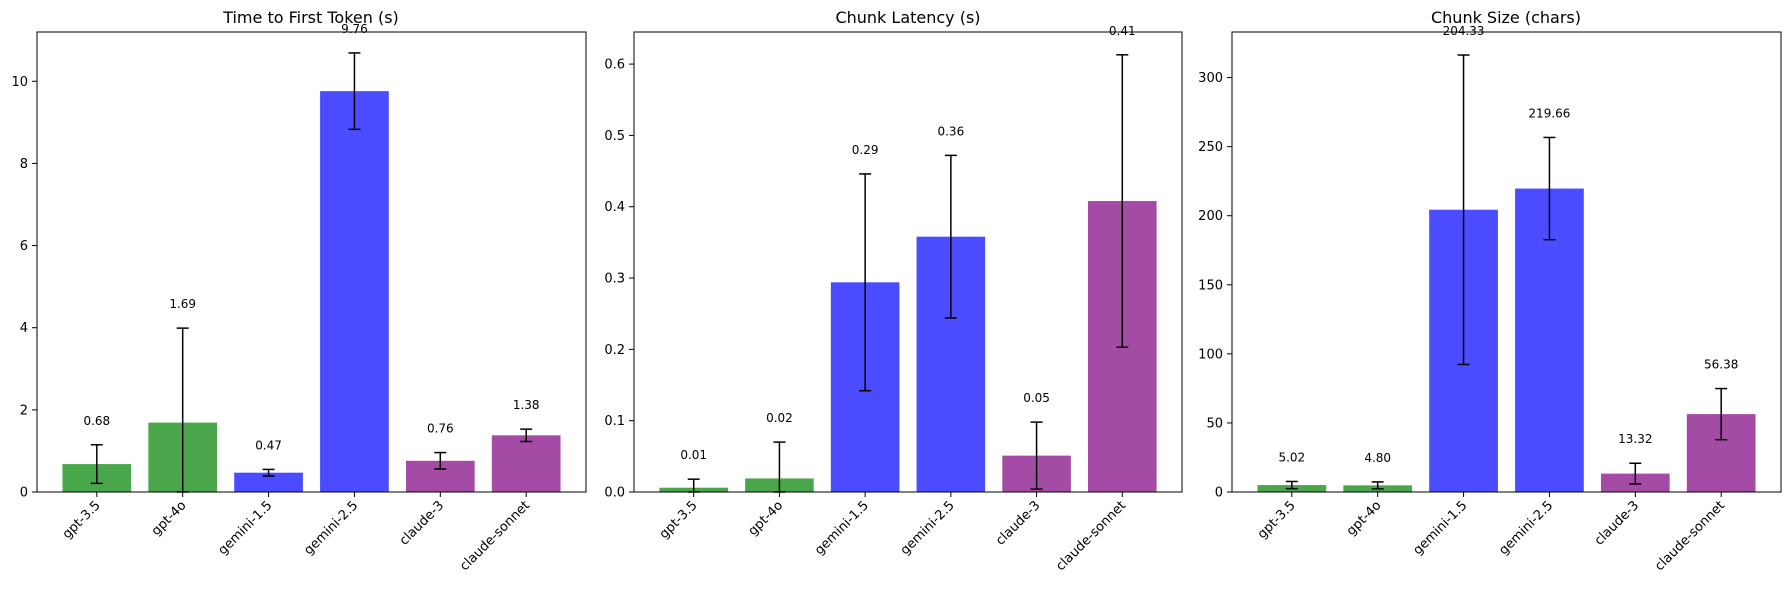 The width and height of the screenshot is (1790, 590). I want to click on value-label-gpt-4o: 0.02, so click(779, 418).